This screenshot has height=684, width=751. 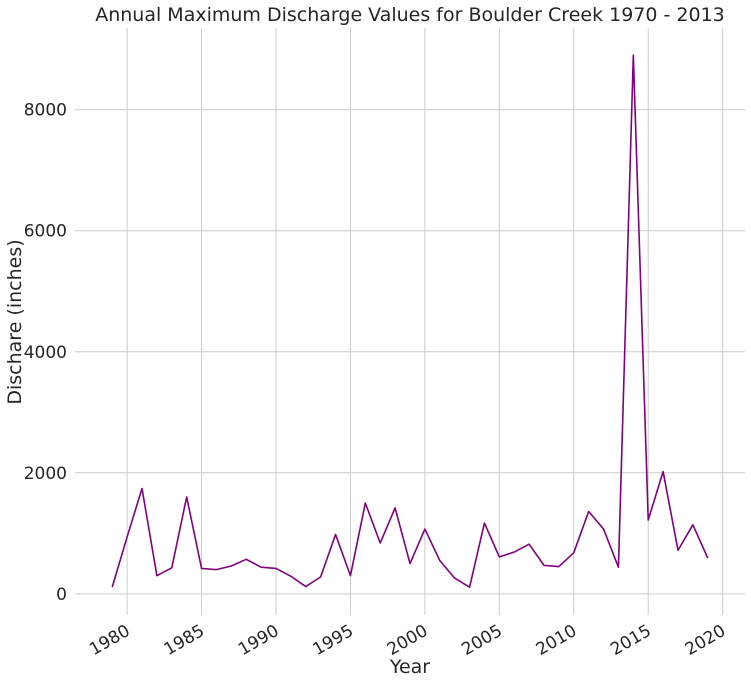 I want to click on x-tick-label: 1990, so click(x=258, y=640).